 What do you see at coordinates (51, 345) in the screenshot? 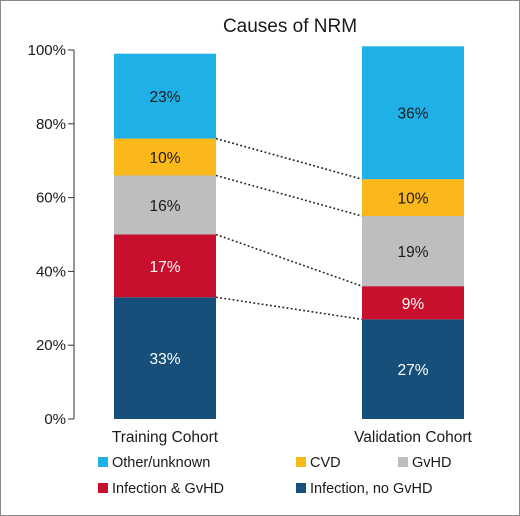
I see `y-tick-label: 20%` at bounding box center [51, 345].